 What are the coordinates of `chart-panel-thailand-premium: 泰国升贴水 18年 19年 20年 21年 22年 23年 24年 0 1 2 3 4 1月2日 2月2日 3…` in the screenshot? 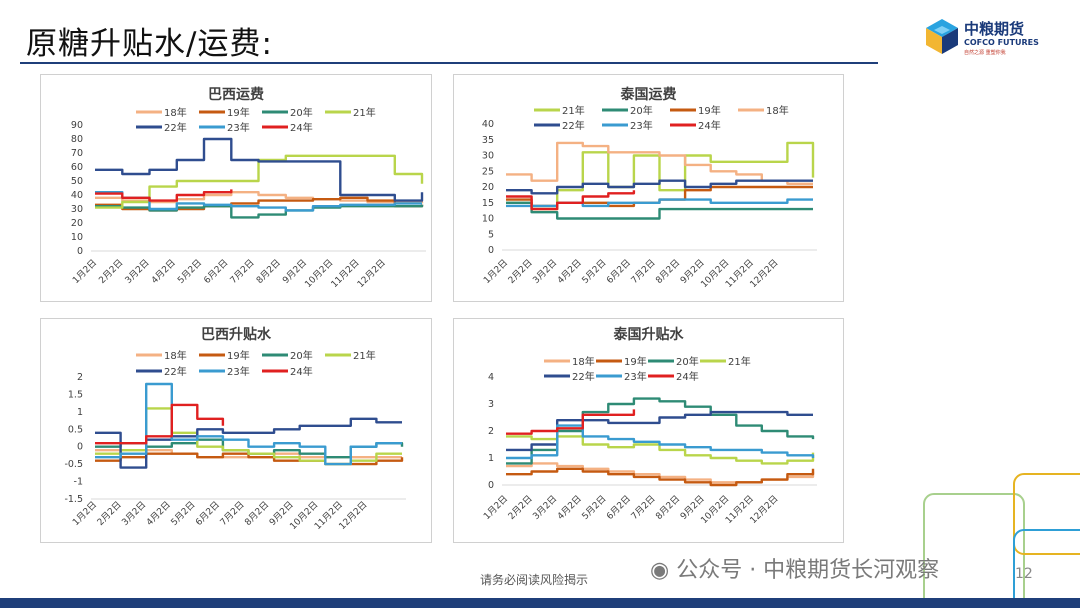 It's located at (648, 430).